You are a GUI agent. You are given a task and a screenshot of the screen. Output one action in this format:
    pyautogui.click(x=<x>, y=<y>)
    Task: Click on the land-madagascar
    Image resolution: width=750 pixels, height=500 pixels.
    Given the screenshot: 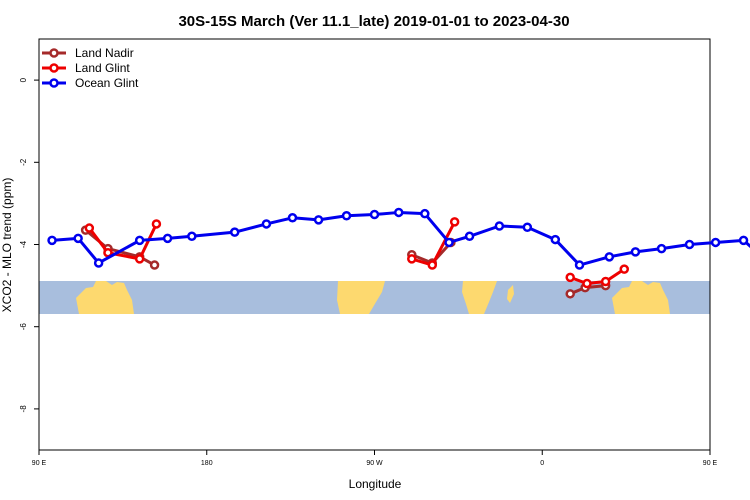 What is the action you would take?
    pyautogui.click(x=510, y=294)
    